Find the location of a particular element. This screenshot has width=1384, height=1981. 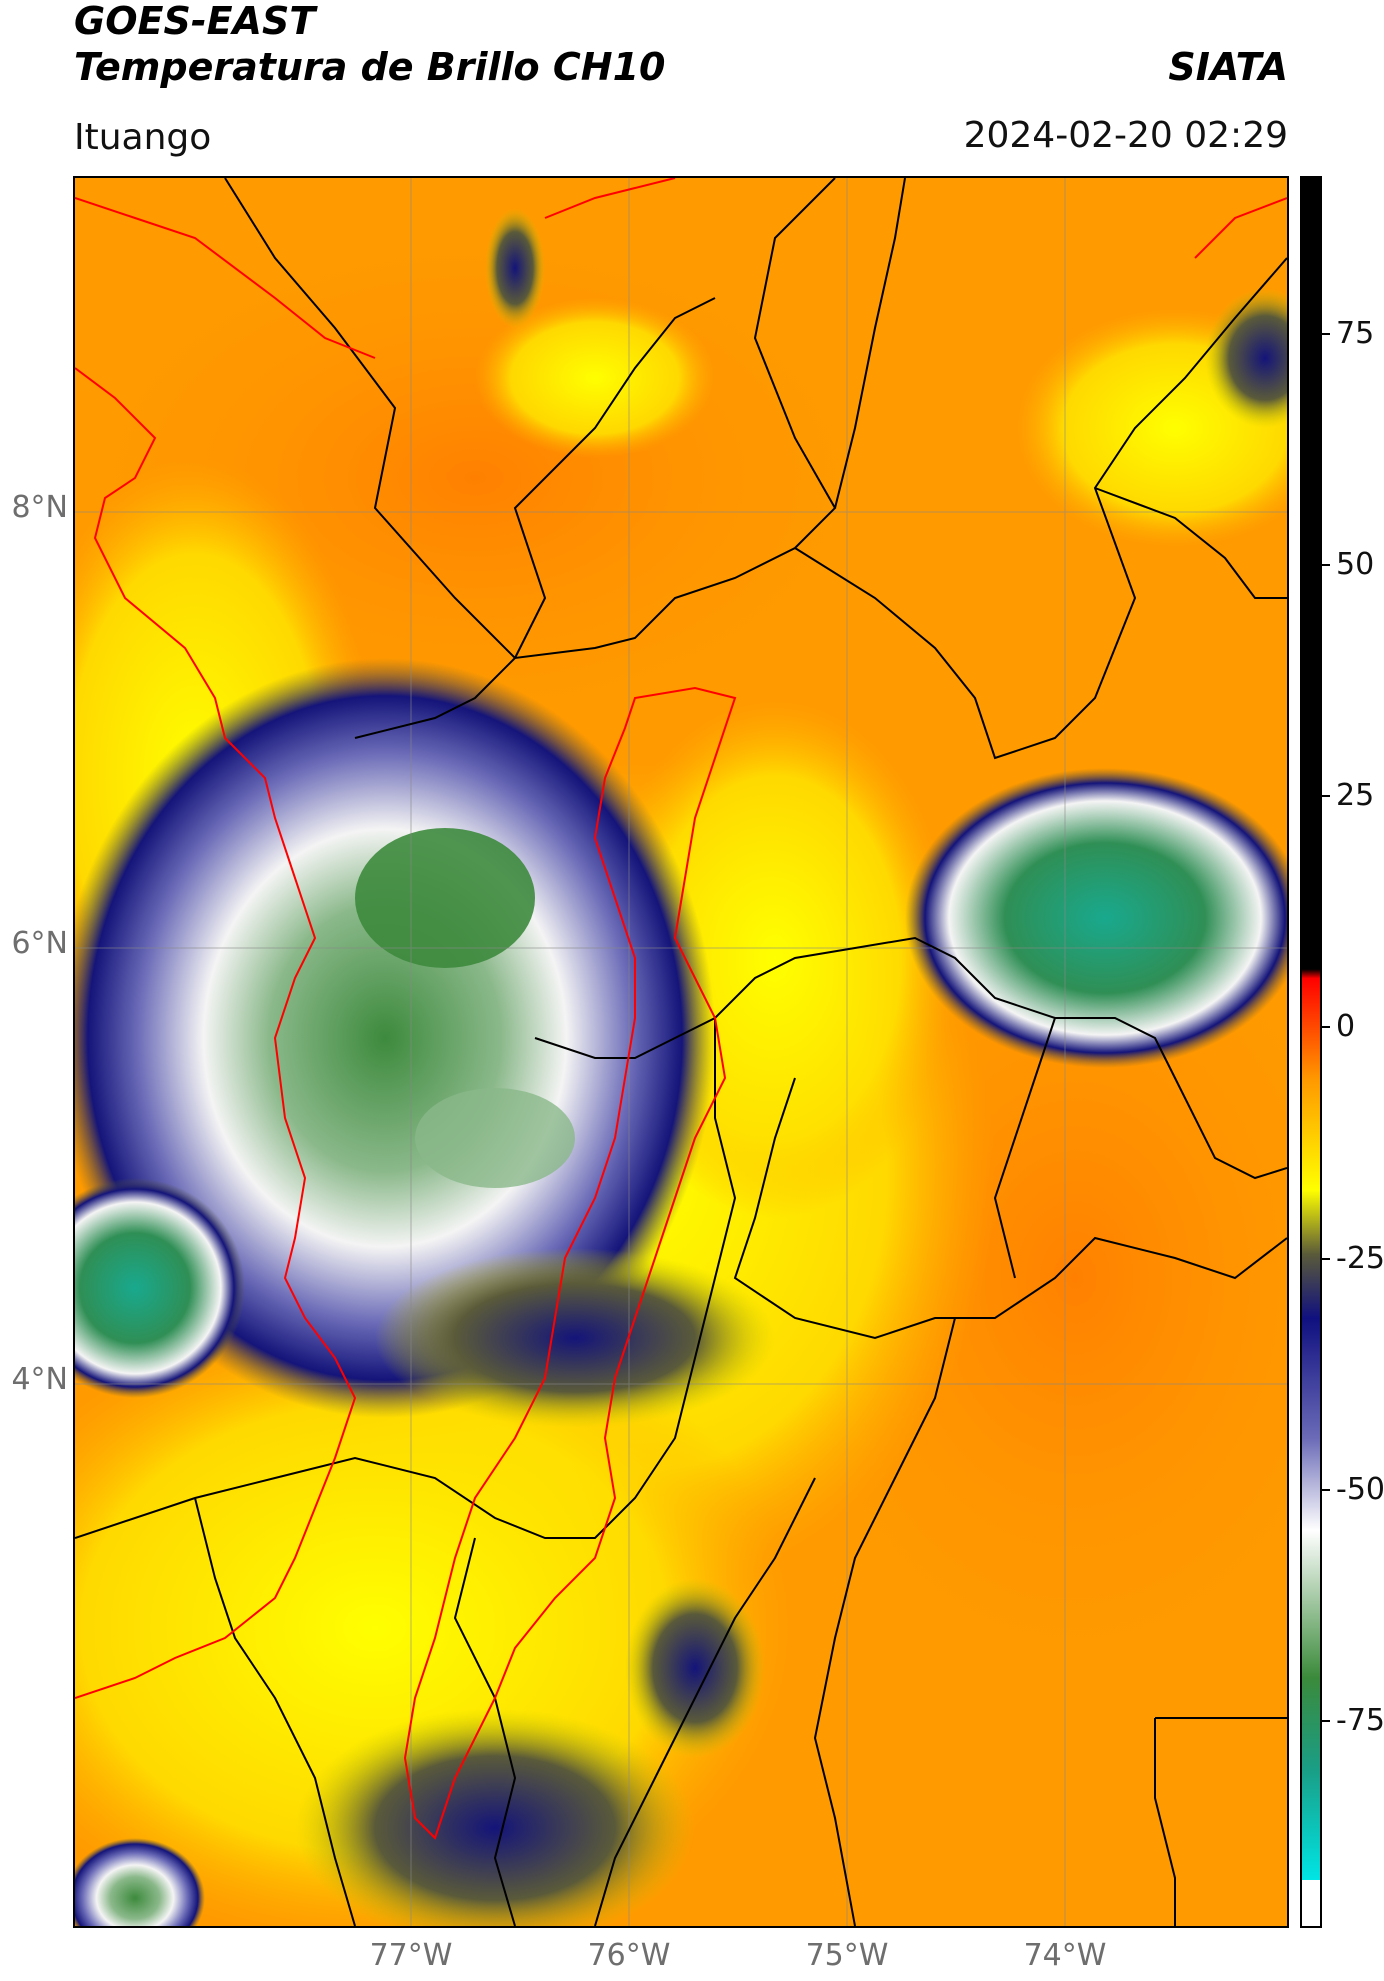

cold-core-secondary is located at coordinates (495, 1138).